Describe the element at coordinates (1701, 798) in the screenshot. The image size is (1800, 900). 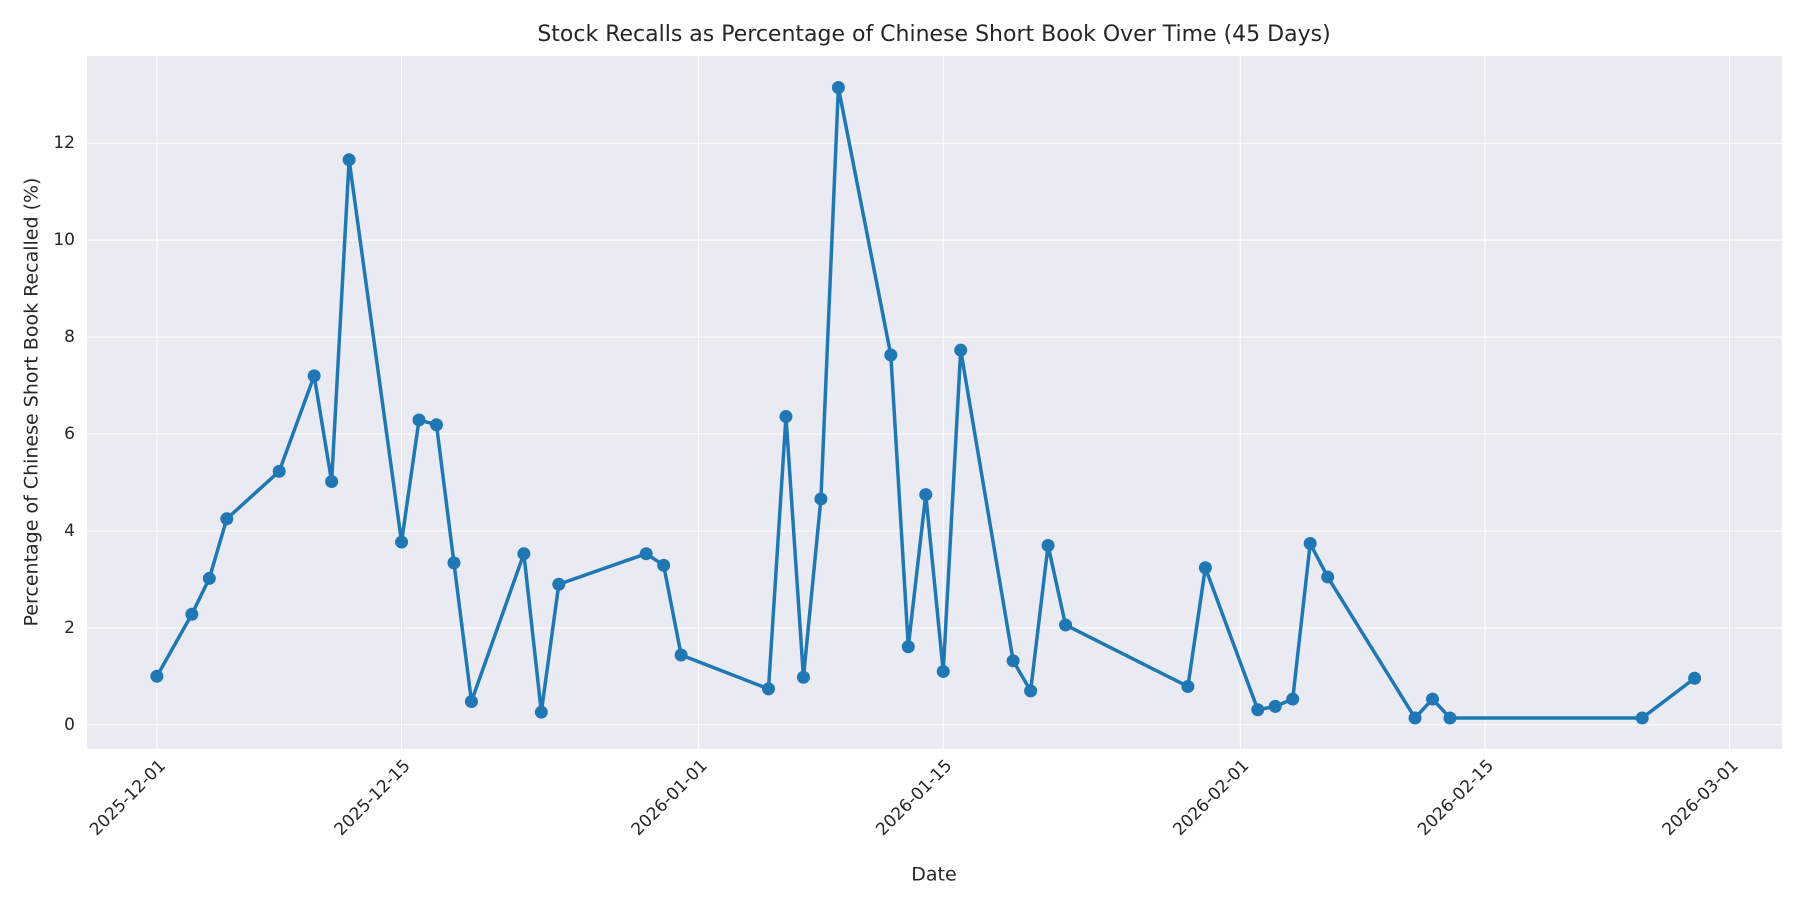
I see `x-tick-label: 2026-03-01` at that location.